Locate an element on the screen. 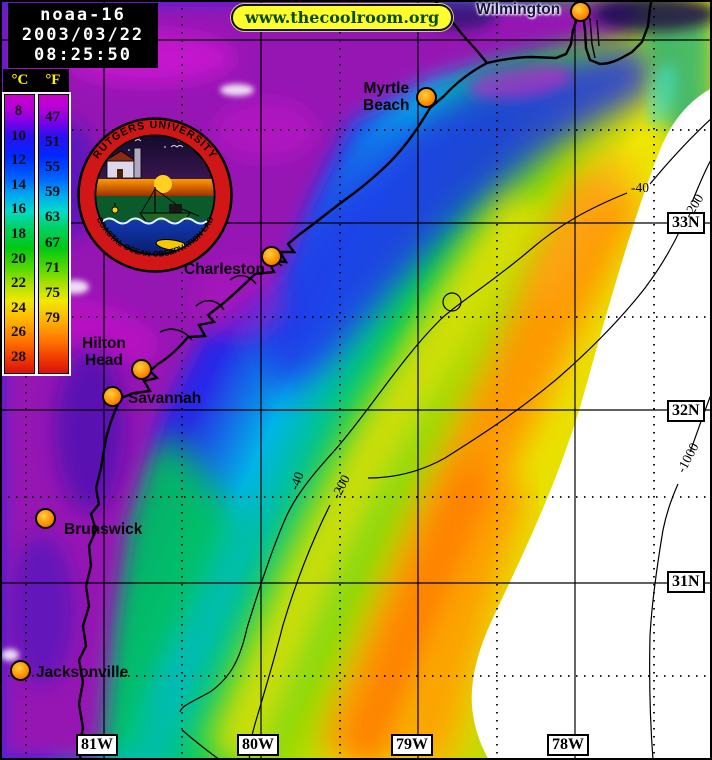  celsius-value-20: 20 is located at coordinates (18, 258).